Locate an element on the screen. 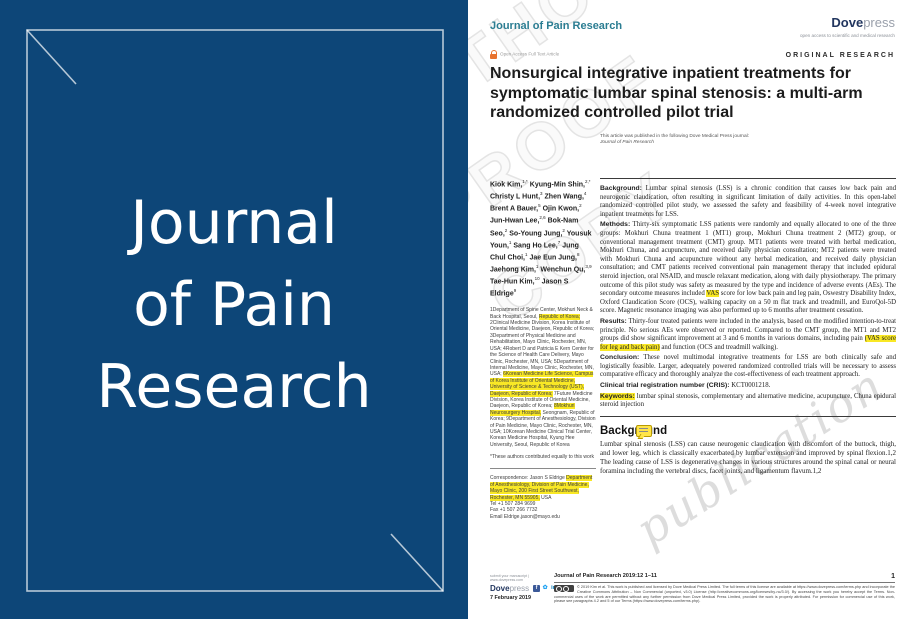 Image resolution: width=920 pixels, height=619 pixels. open-access-lock-icon is located at coordinates (493, 54).